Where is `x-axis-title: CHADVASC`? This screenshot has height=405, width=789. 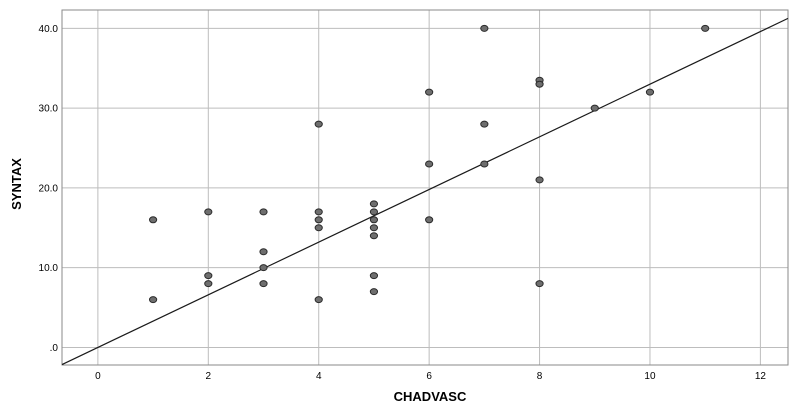
x-axis-title: CHADVASC is located at coordinates (430, 396).